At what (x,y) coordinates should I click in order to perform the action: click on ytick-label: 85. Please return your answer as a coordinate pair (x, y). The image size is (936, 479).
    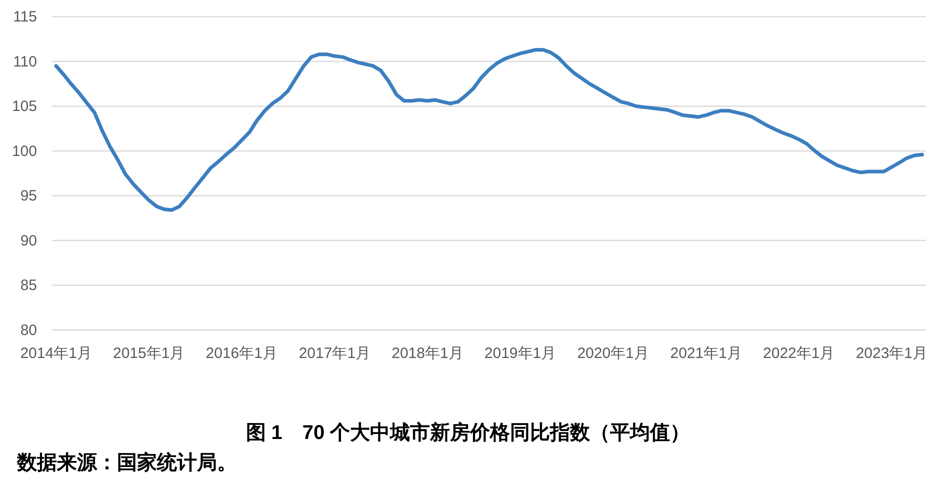
    Looking at the image, I should click on (28, 285).